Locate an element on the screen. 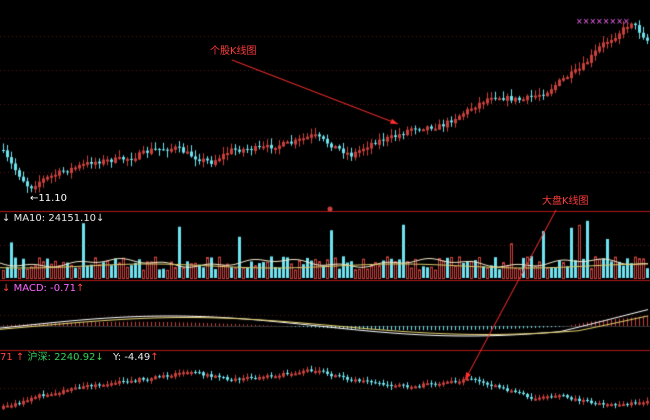  ma10-value: 24151.10 is located at coordinates (72, 218).